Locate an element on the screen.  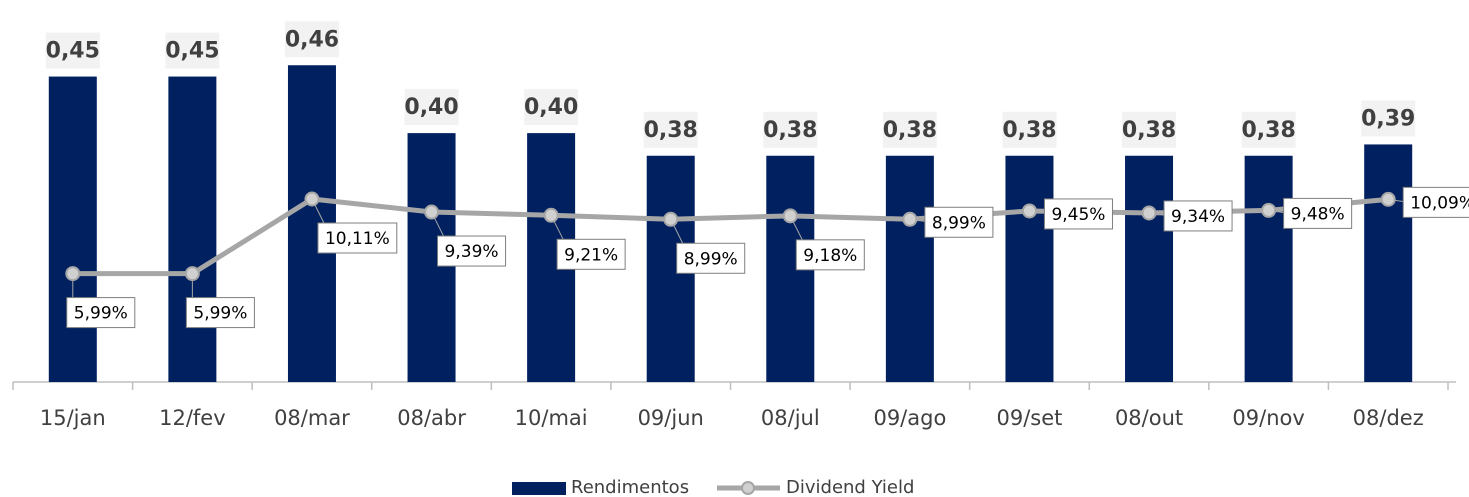
x-tick-label: 08/dez is located at coordinates (1388, 418).